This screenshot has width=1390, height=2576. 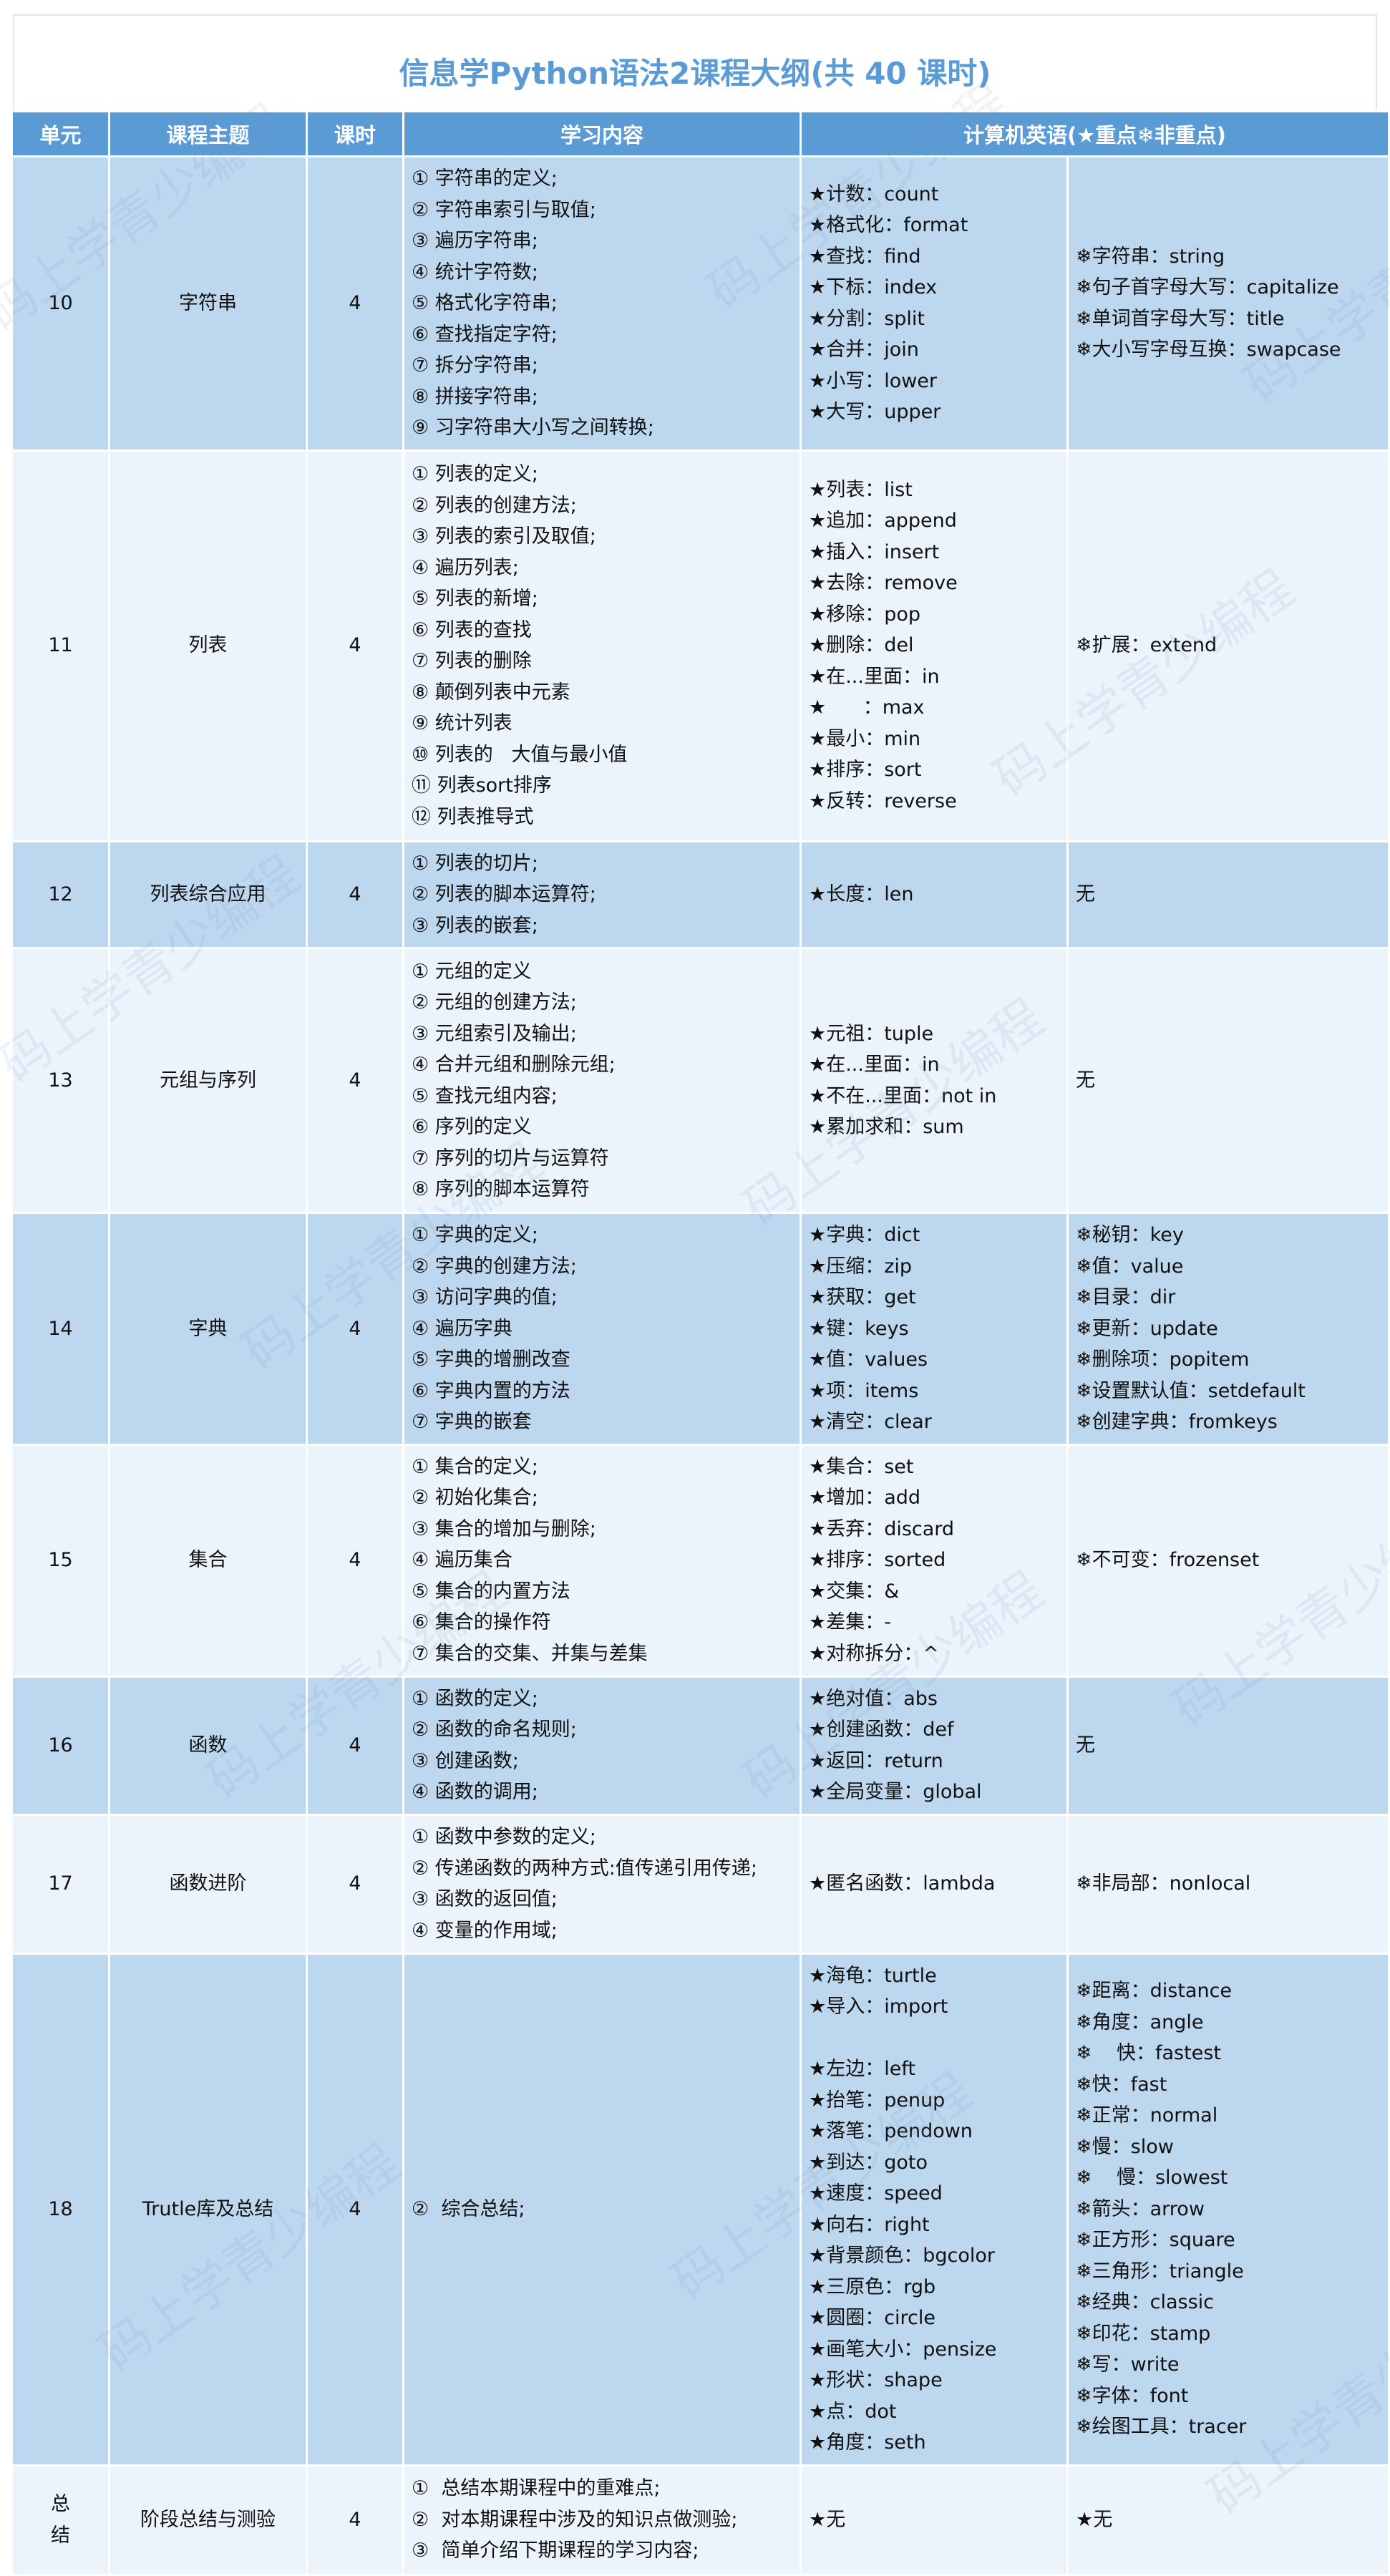 I want to click on unit-cell-text: 16, so click(x=61, y=1745).